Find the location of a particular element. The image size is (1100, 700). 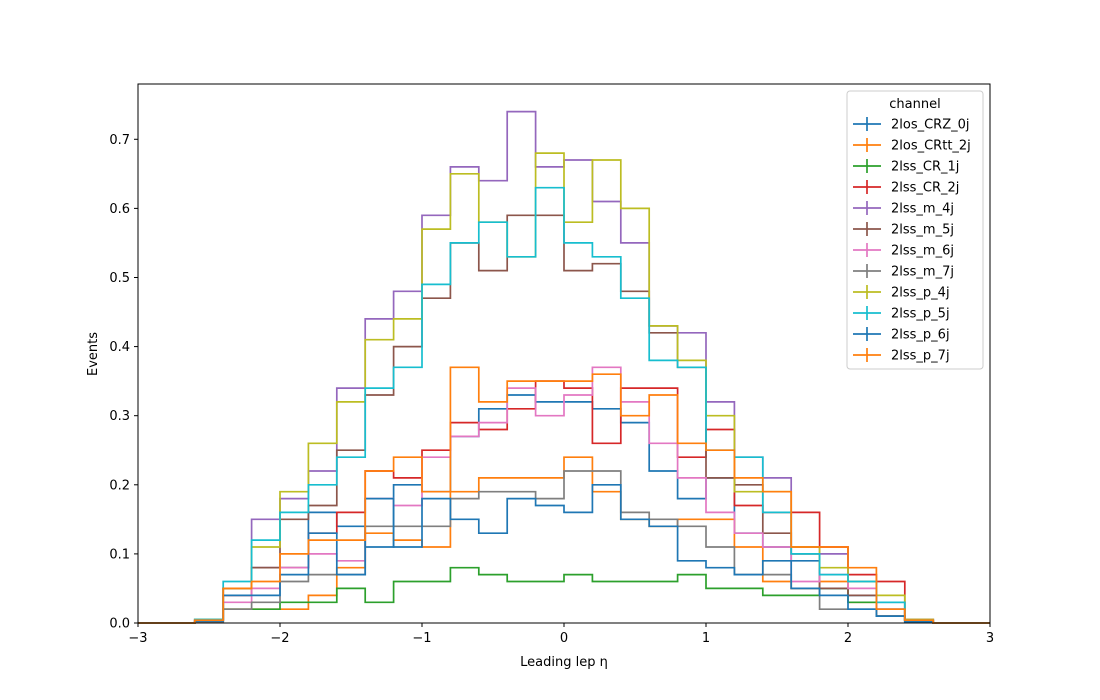

x-tick-label: 2 is located at coordinates (848, 638).